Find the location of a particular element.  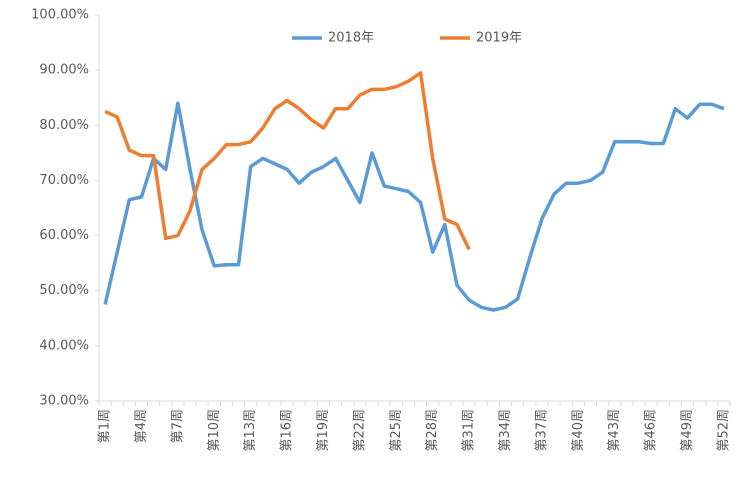

x-tick-label: 第43周 is located at coordinates (614, 430).